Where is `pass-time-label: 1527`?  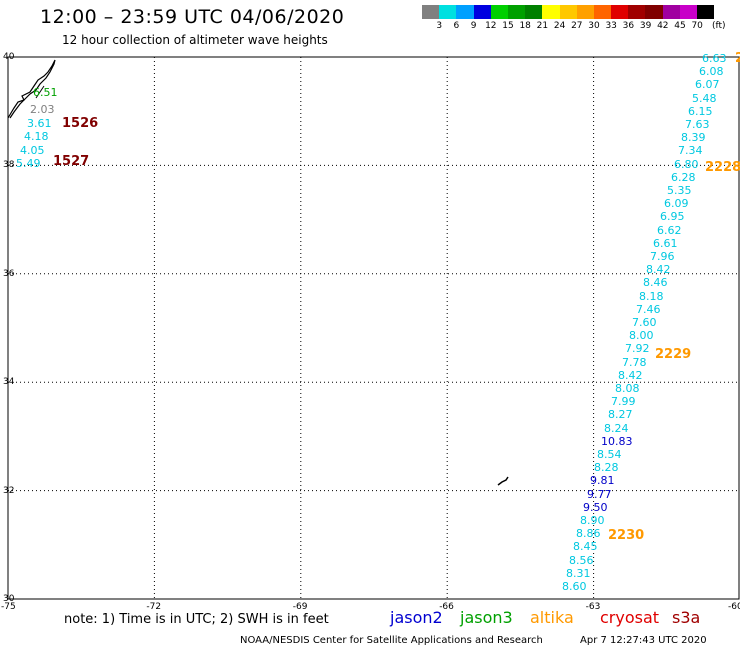
pass-time-label: 1527 is located at coordinates (71, 161).